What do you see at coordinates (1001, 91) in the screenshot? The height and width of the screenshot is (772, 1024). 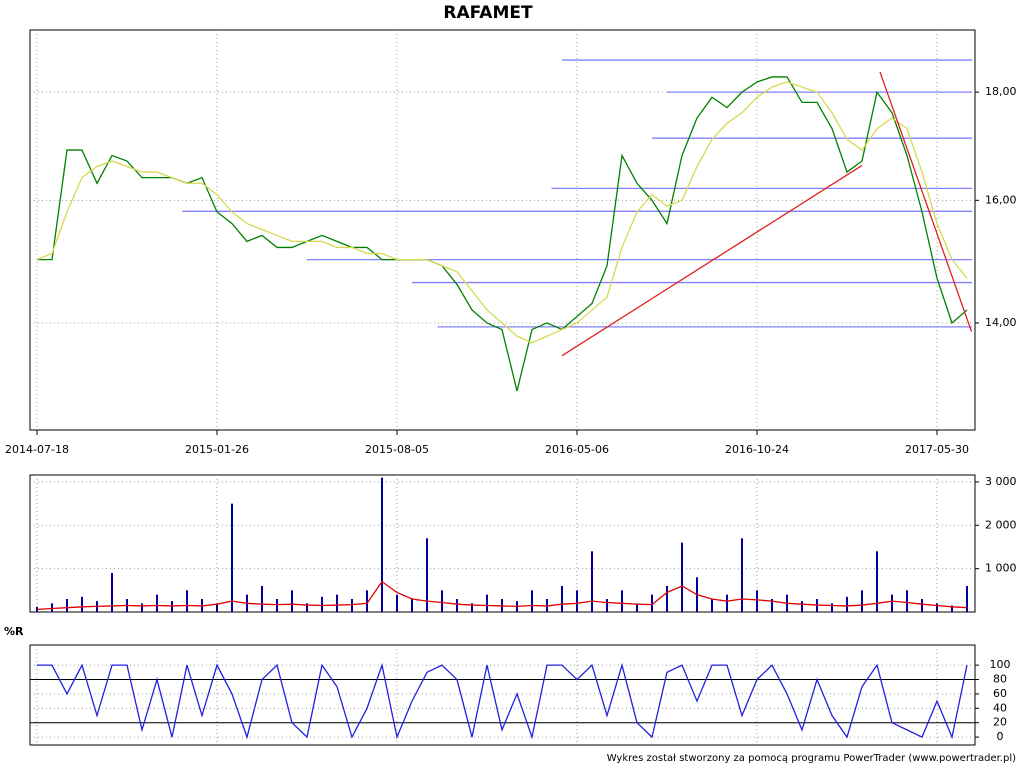 I see `y-tick-label: 18,00` at bounding box center [1001, 91].